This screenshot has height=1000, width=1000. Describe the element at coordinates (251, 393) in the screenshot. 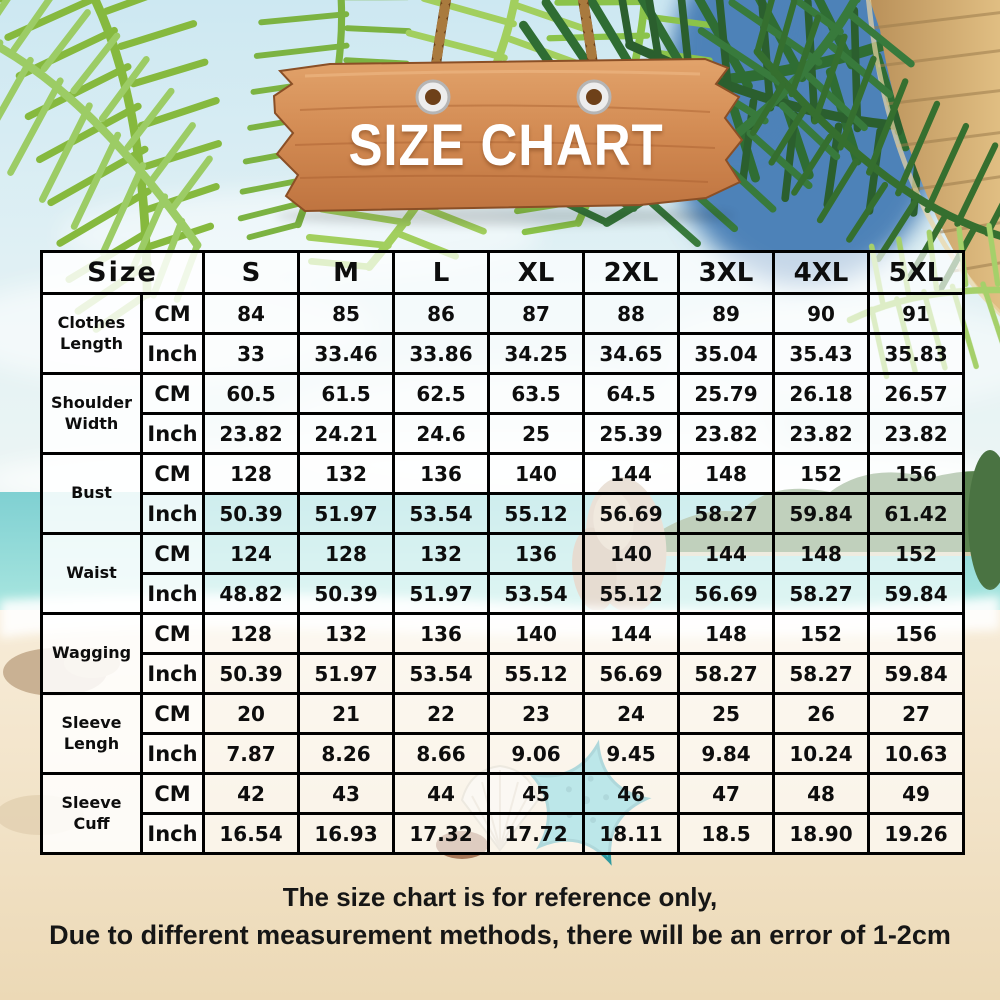

I see `cell-1-cm-0: 60.5` at that location.